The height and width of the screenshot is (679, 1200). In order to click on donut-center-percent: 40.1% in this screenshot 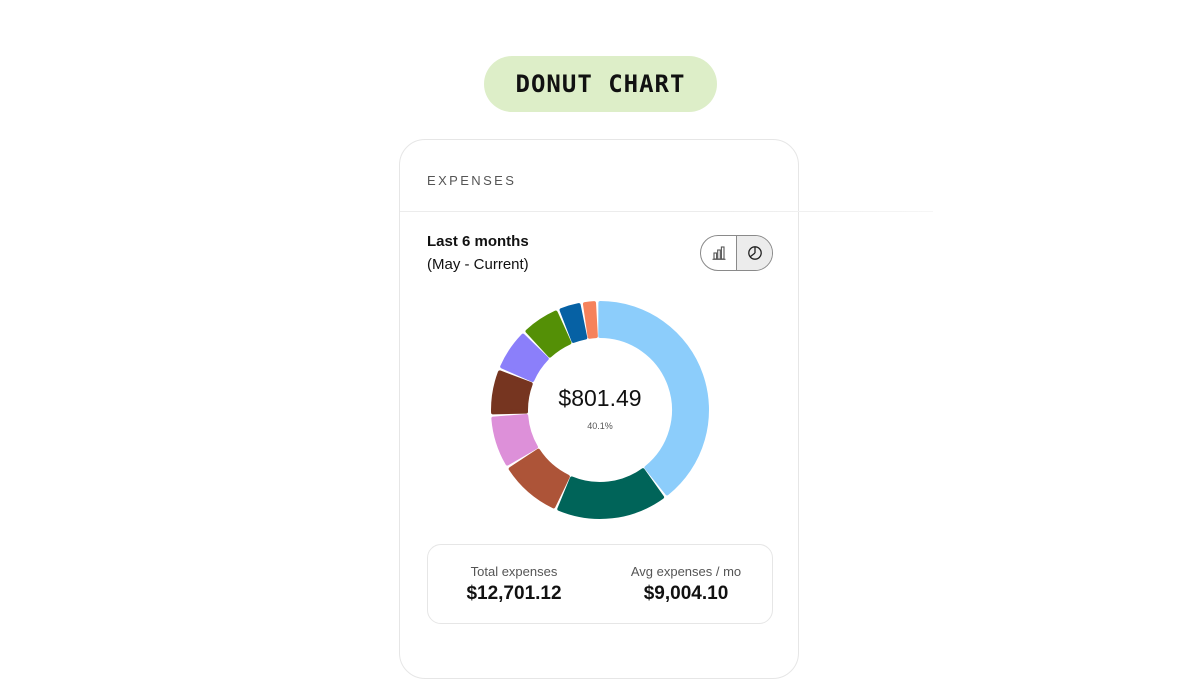, I will do `click(600, 426)`.